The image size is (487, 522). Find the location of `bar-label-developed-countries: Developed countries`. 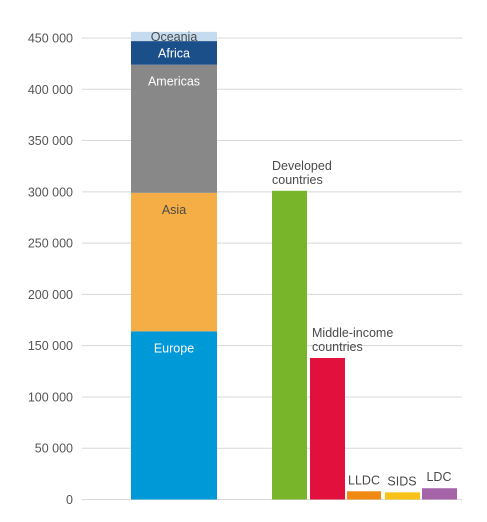

bar-label-developed-countries: Developed countries is located at coordinates (302, 173).